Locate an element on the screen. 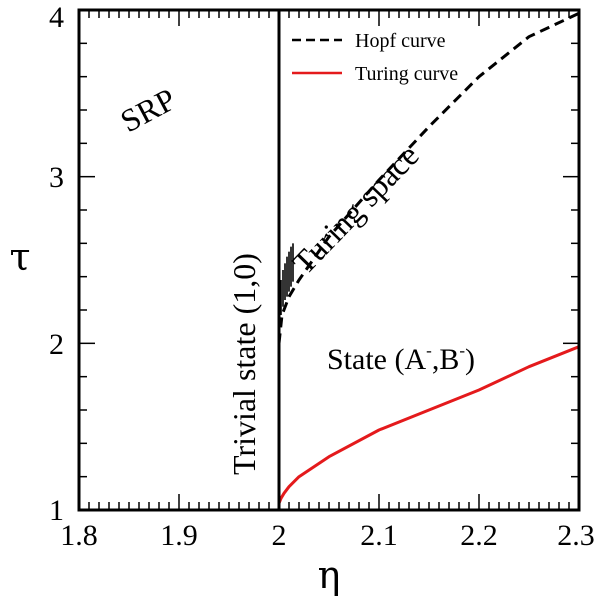 The height and width of the screenshot is (596, 605). trivial-state-annotation: Trivial state (1,0) is located at coordinates (244, 364).